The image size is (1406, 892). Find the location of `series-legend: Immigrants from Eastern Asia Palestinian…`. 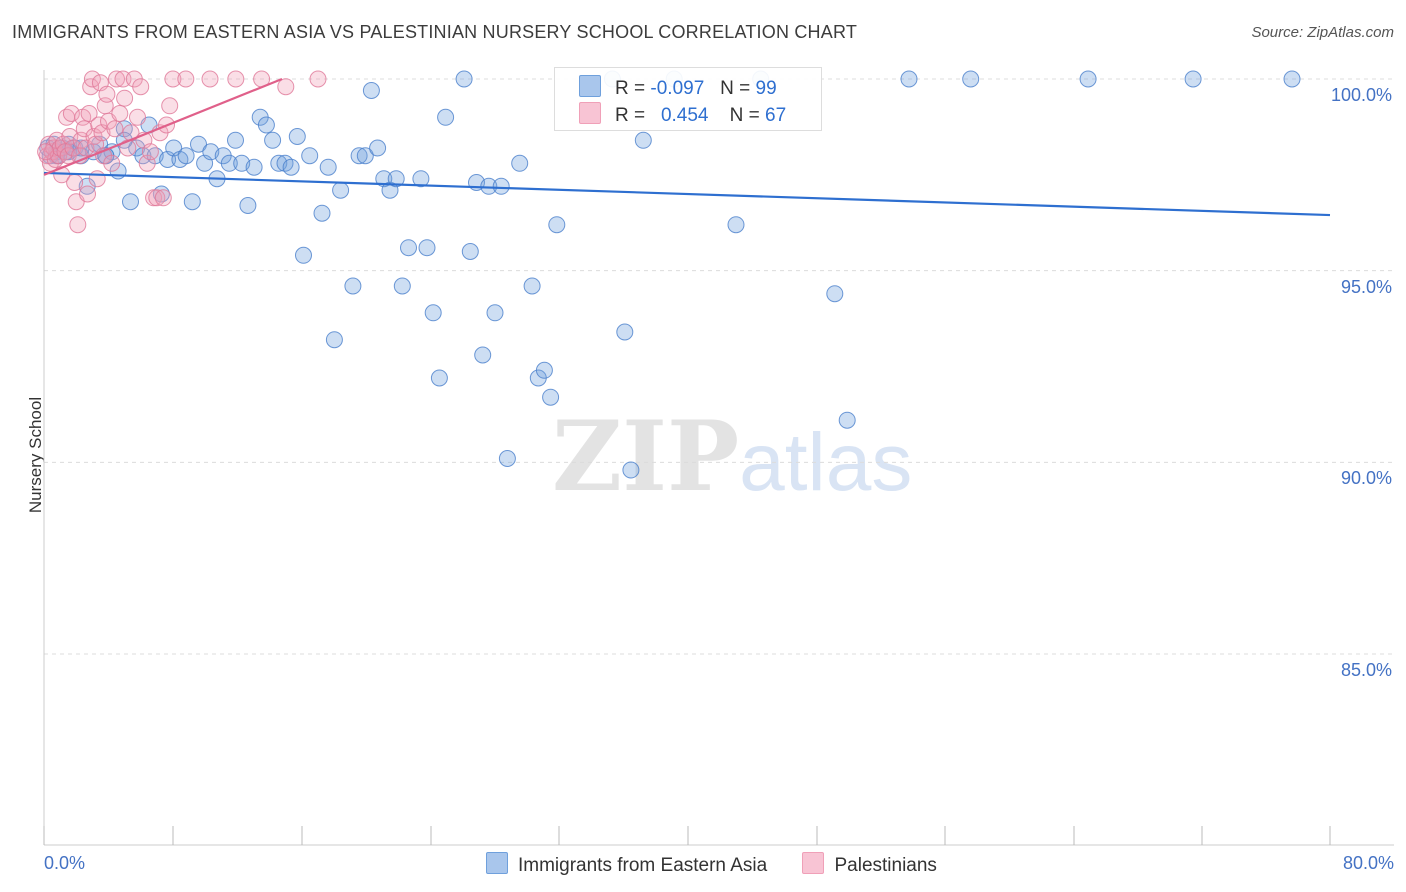

series-legend: Immigrants from Eastern Asia Palestinian… is located at coordinates (726, 864).